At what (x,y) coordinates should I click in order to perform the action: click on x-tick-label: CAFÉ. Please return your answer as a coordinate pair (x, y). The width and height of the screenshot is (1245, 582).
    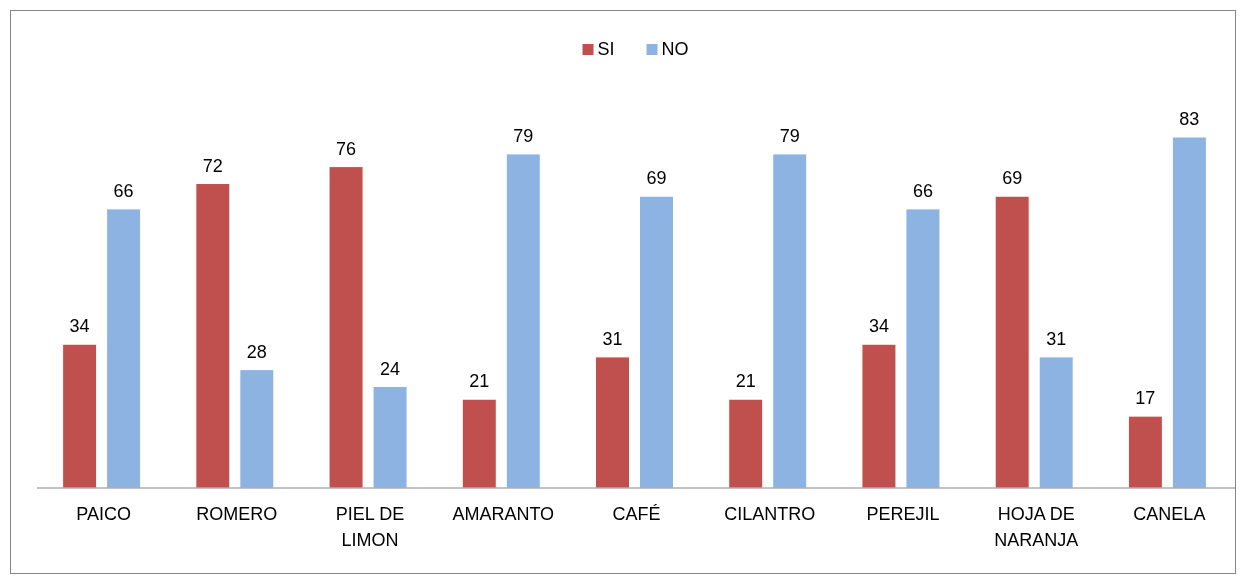
    Looking at the image, I should click on (636, 514).